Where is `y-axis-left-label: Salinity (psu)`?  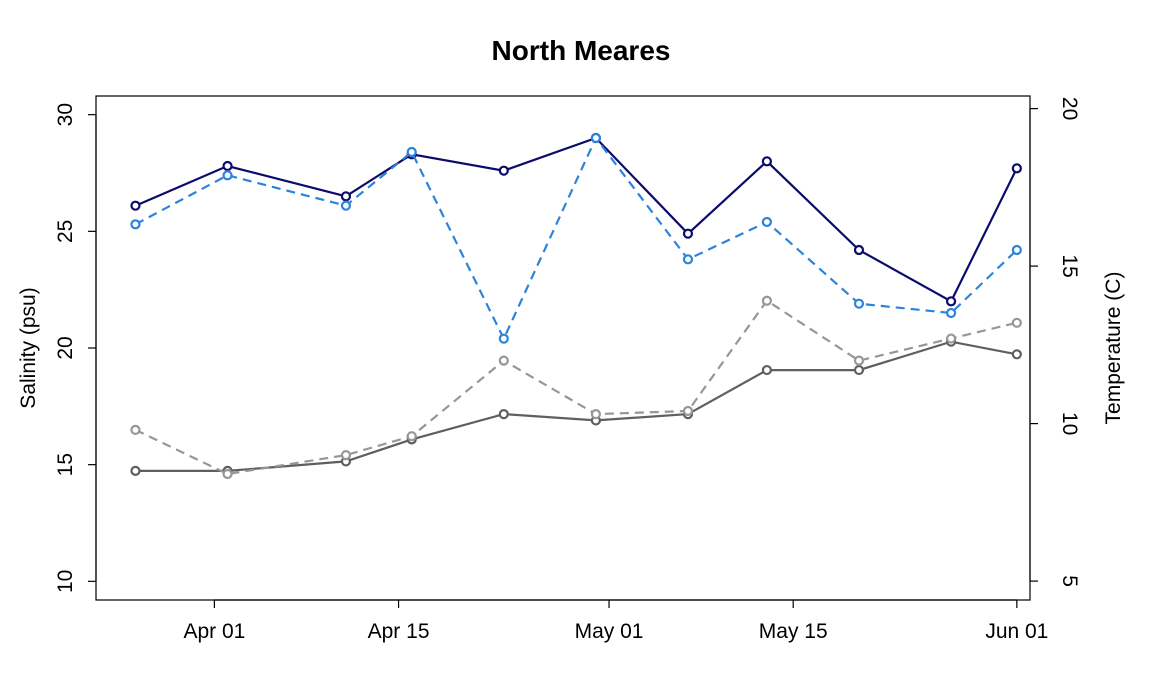
y-axis-left-label: Salinity (psu) is located at coordinates (28, 347).